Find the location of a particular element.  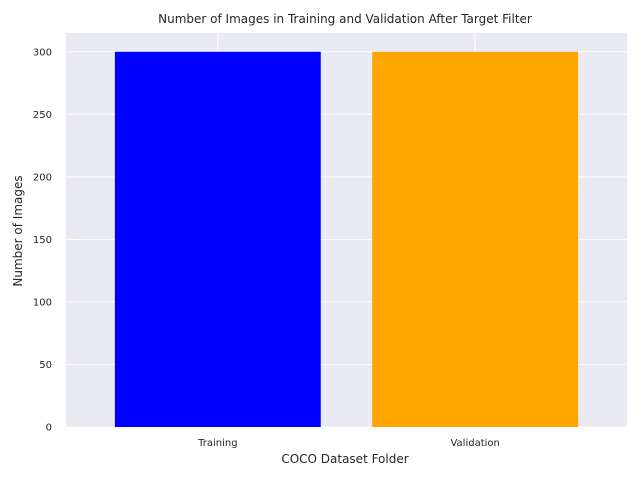

y-tick-label: 0 is located at coordinates (49, 428).